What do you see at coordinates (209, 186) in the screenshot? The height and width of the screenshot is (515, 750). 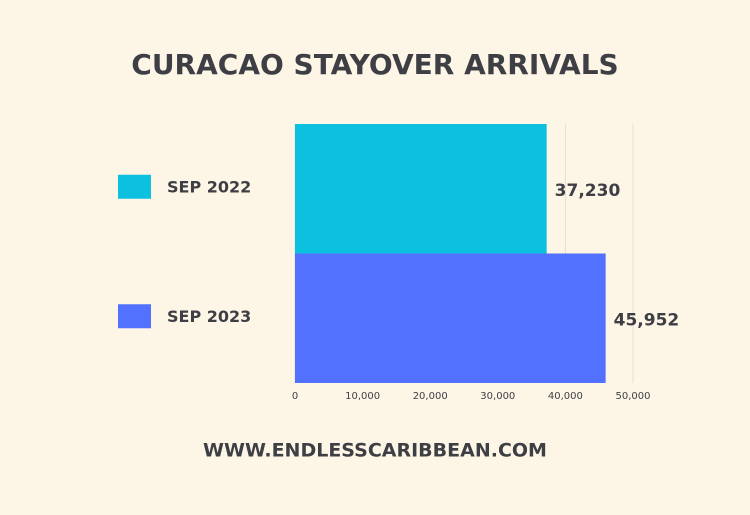 I see `legend-label: SEP 2022` at bounding box center [209, 186].